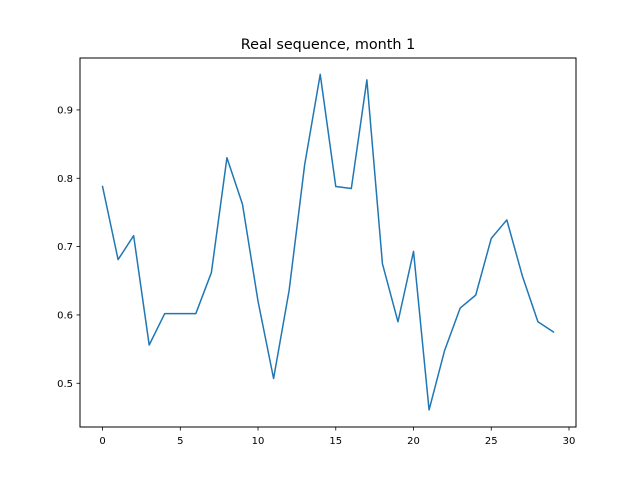 Image resolution: width=640 pixels, height=484 pixels. I want to click on x-tick-label: 0, so click(102, 441).